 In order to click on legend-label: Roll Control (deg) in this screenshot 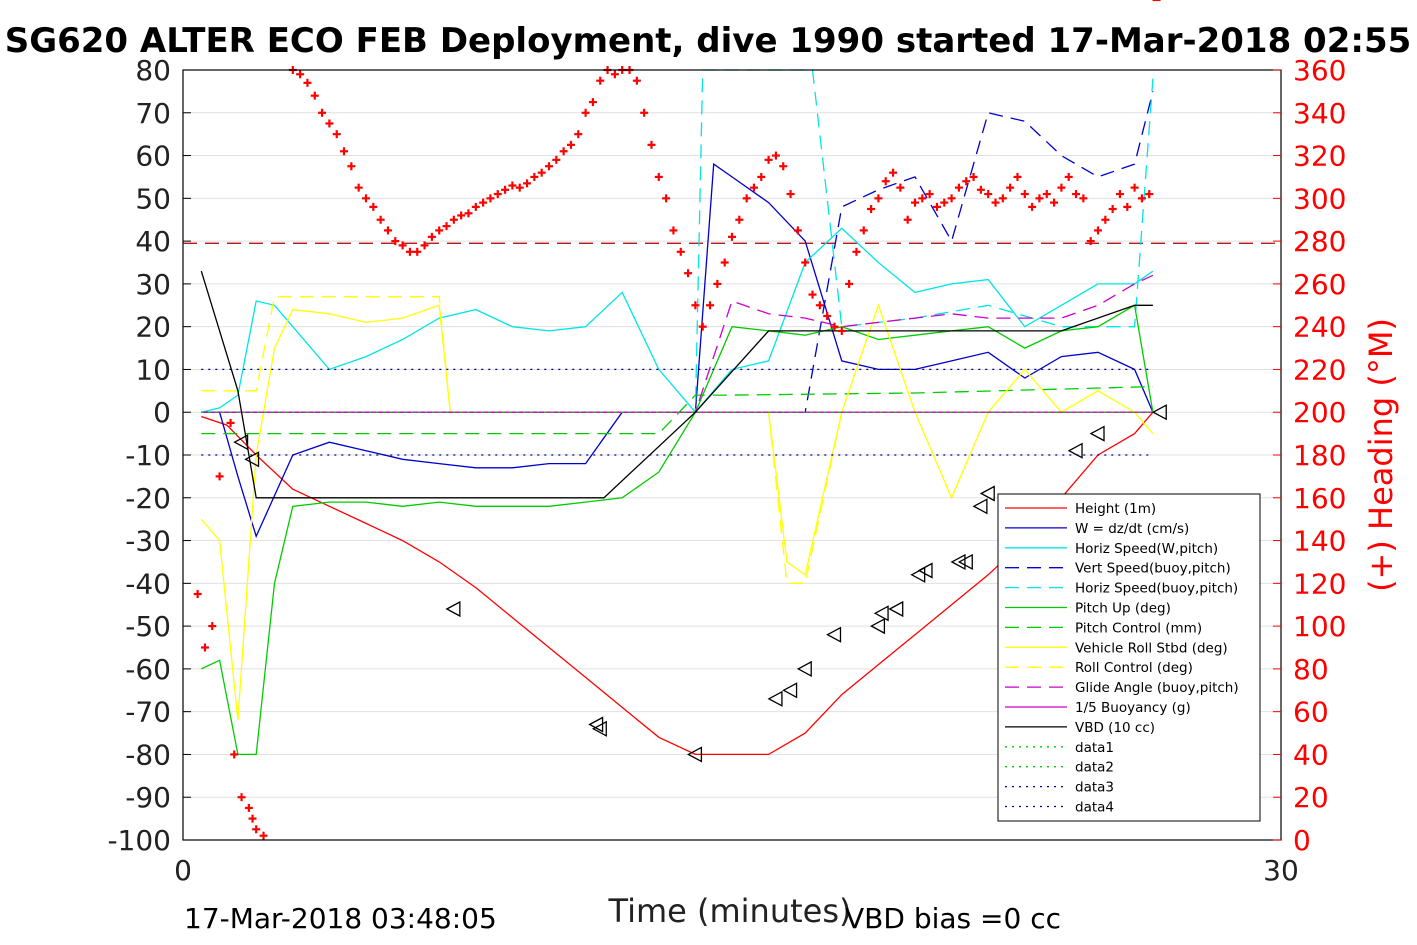, I will do `click(1134, 668)`.